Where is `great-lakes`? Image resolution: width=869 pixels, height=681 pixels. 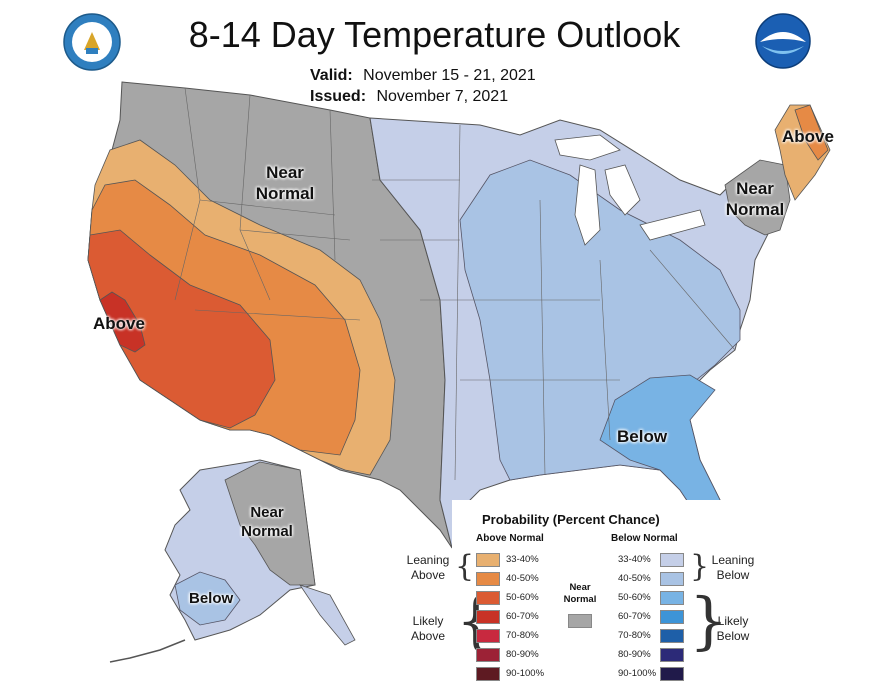
great-lakes is located at coordinates (630, 190).